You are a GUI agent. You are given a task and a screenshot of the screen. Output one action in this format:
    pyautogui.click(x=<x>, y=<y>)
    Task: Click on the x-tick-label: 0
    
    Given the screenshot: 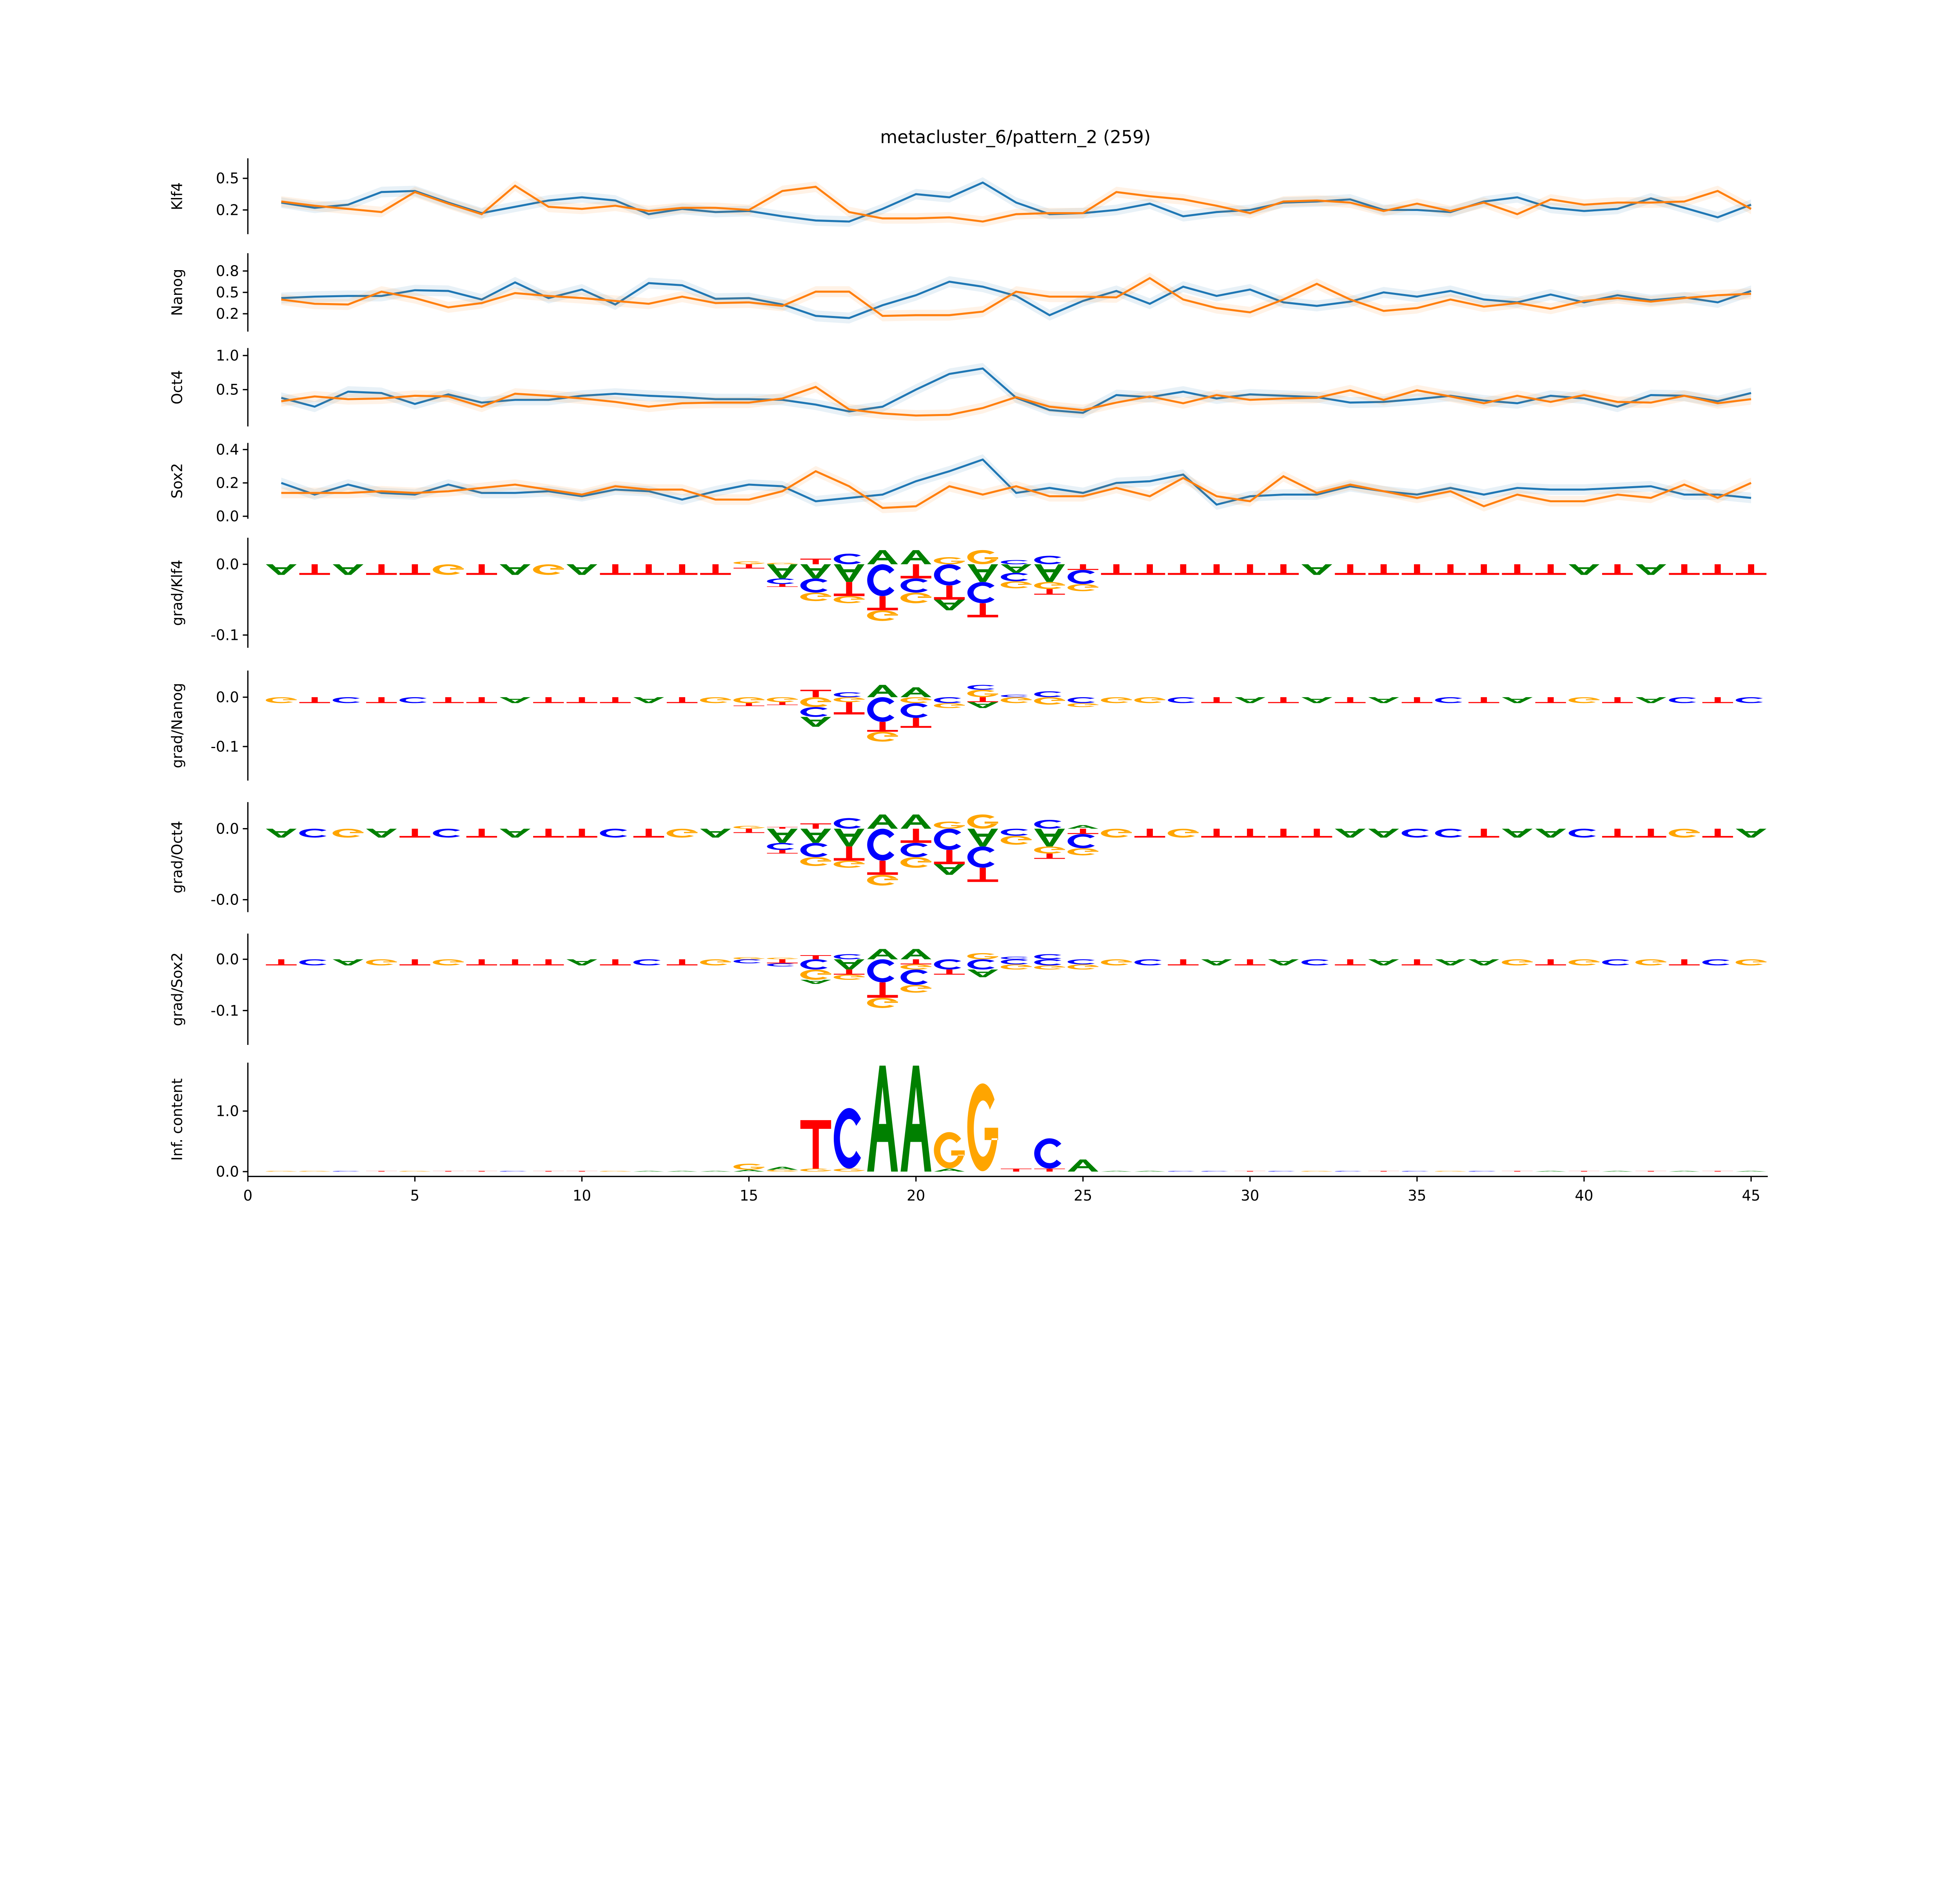 What is the action you would take?
    pyautogui.click(x=248, y=1195)
    